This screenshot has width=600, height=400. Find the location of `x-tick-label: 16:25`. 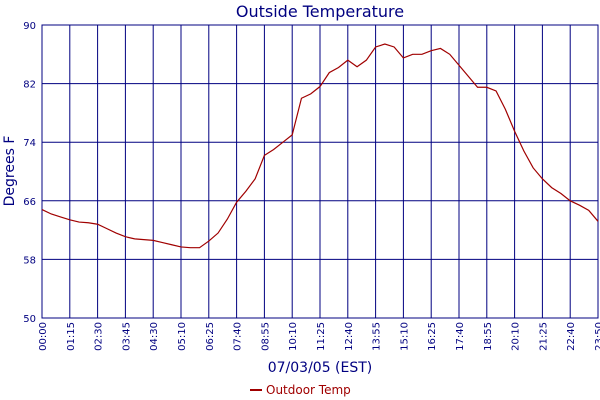

x-tick-label: 16:25 is located at coordinates (432, 336).